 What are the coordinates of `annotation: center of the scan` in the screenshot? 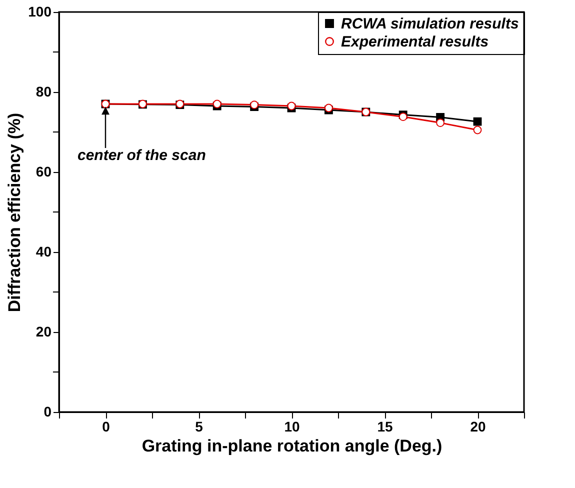 It's located at (142, 155).